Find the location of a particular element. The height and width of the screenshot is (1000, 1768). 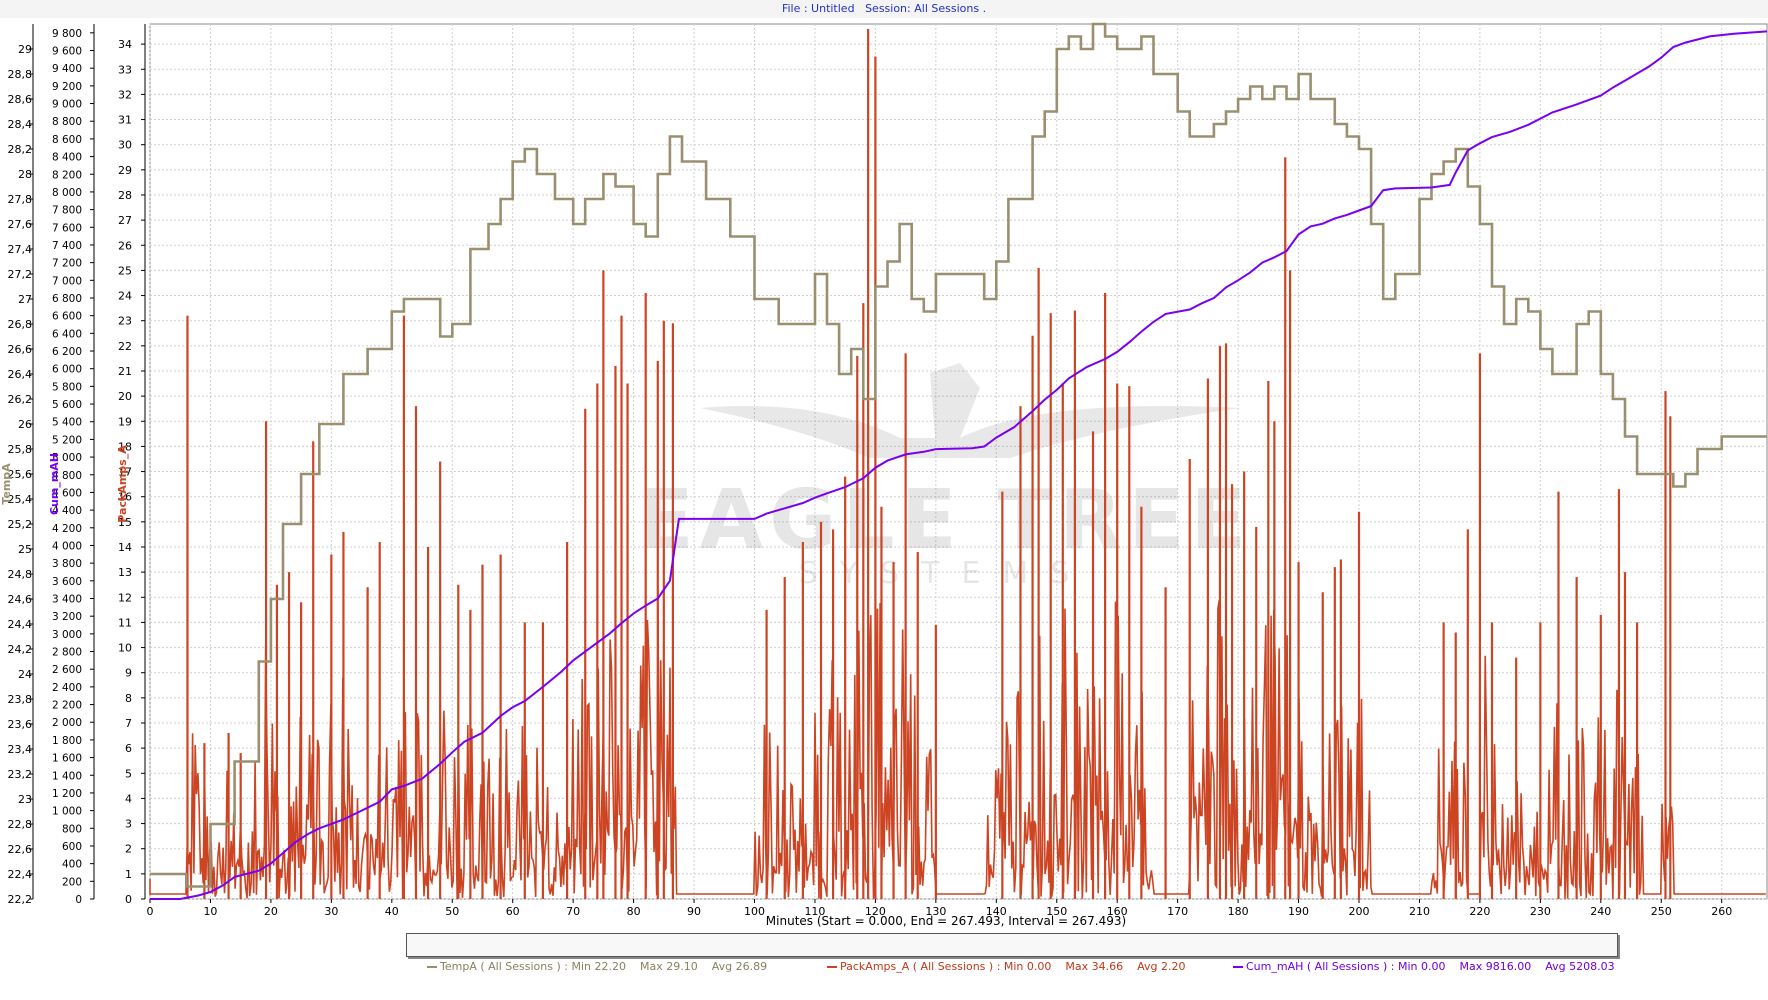

mah-tick-label: 6 200 is located at coordinates (67, 352).